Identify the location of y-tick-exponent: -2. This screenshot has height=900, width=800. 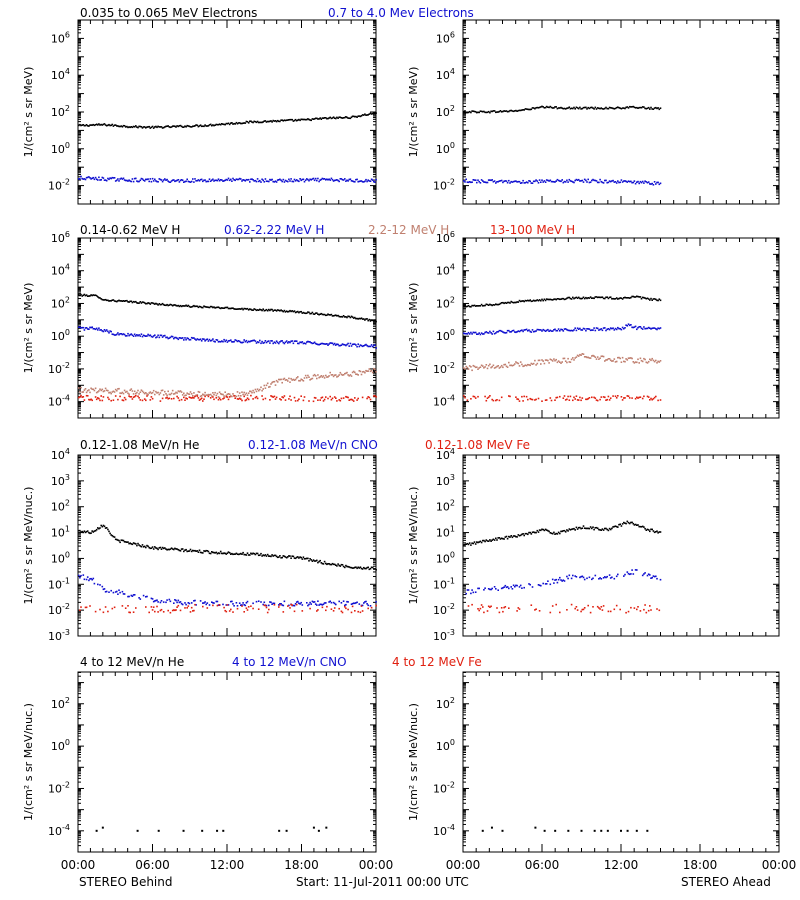
(66, 365).